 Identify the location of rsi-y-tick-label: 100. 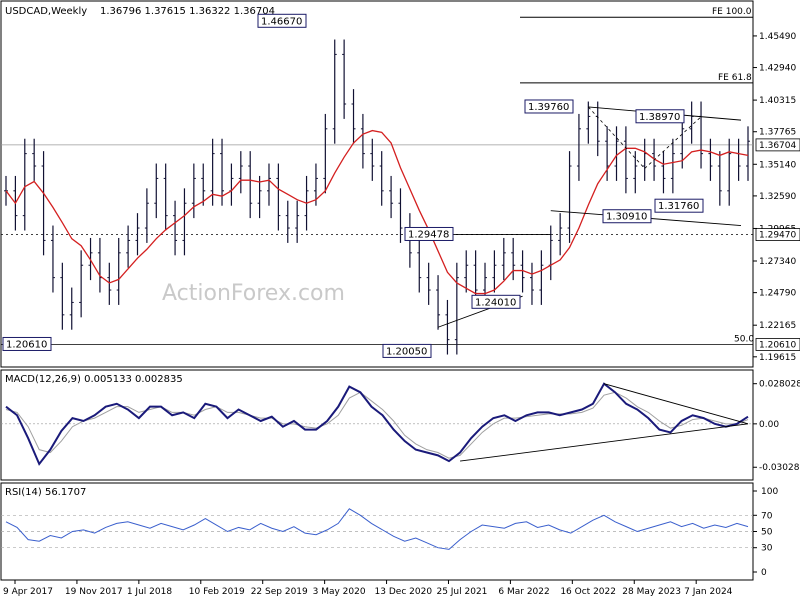
(769, 492).